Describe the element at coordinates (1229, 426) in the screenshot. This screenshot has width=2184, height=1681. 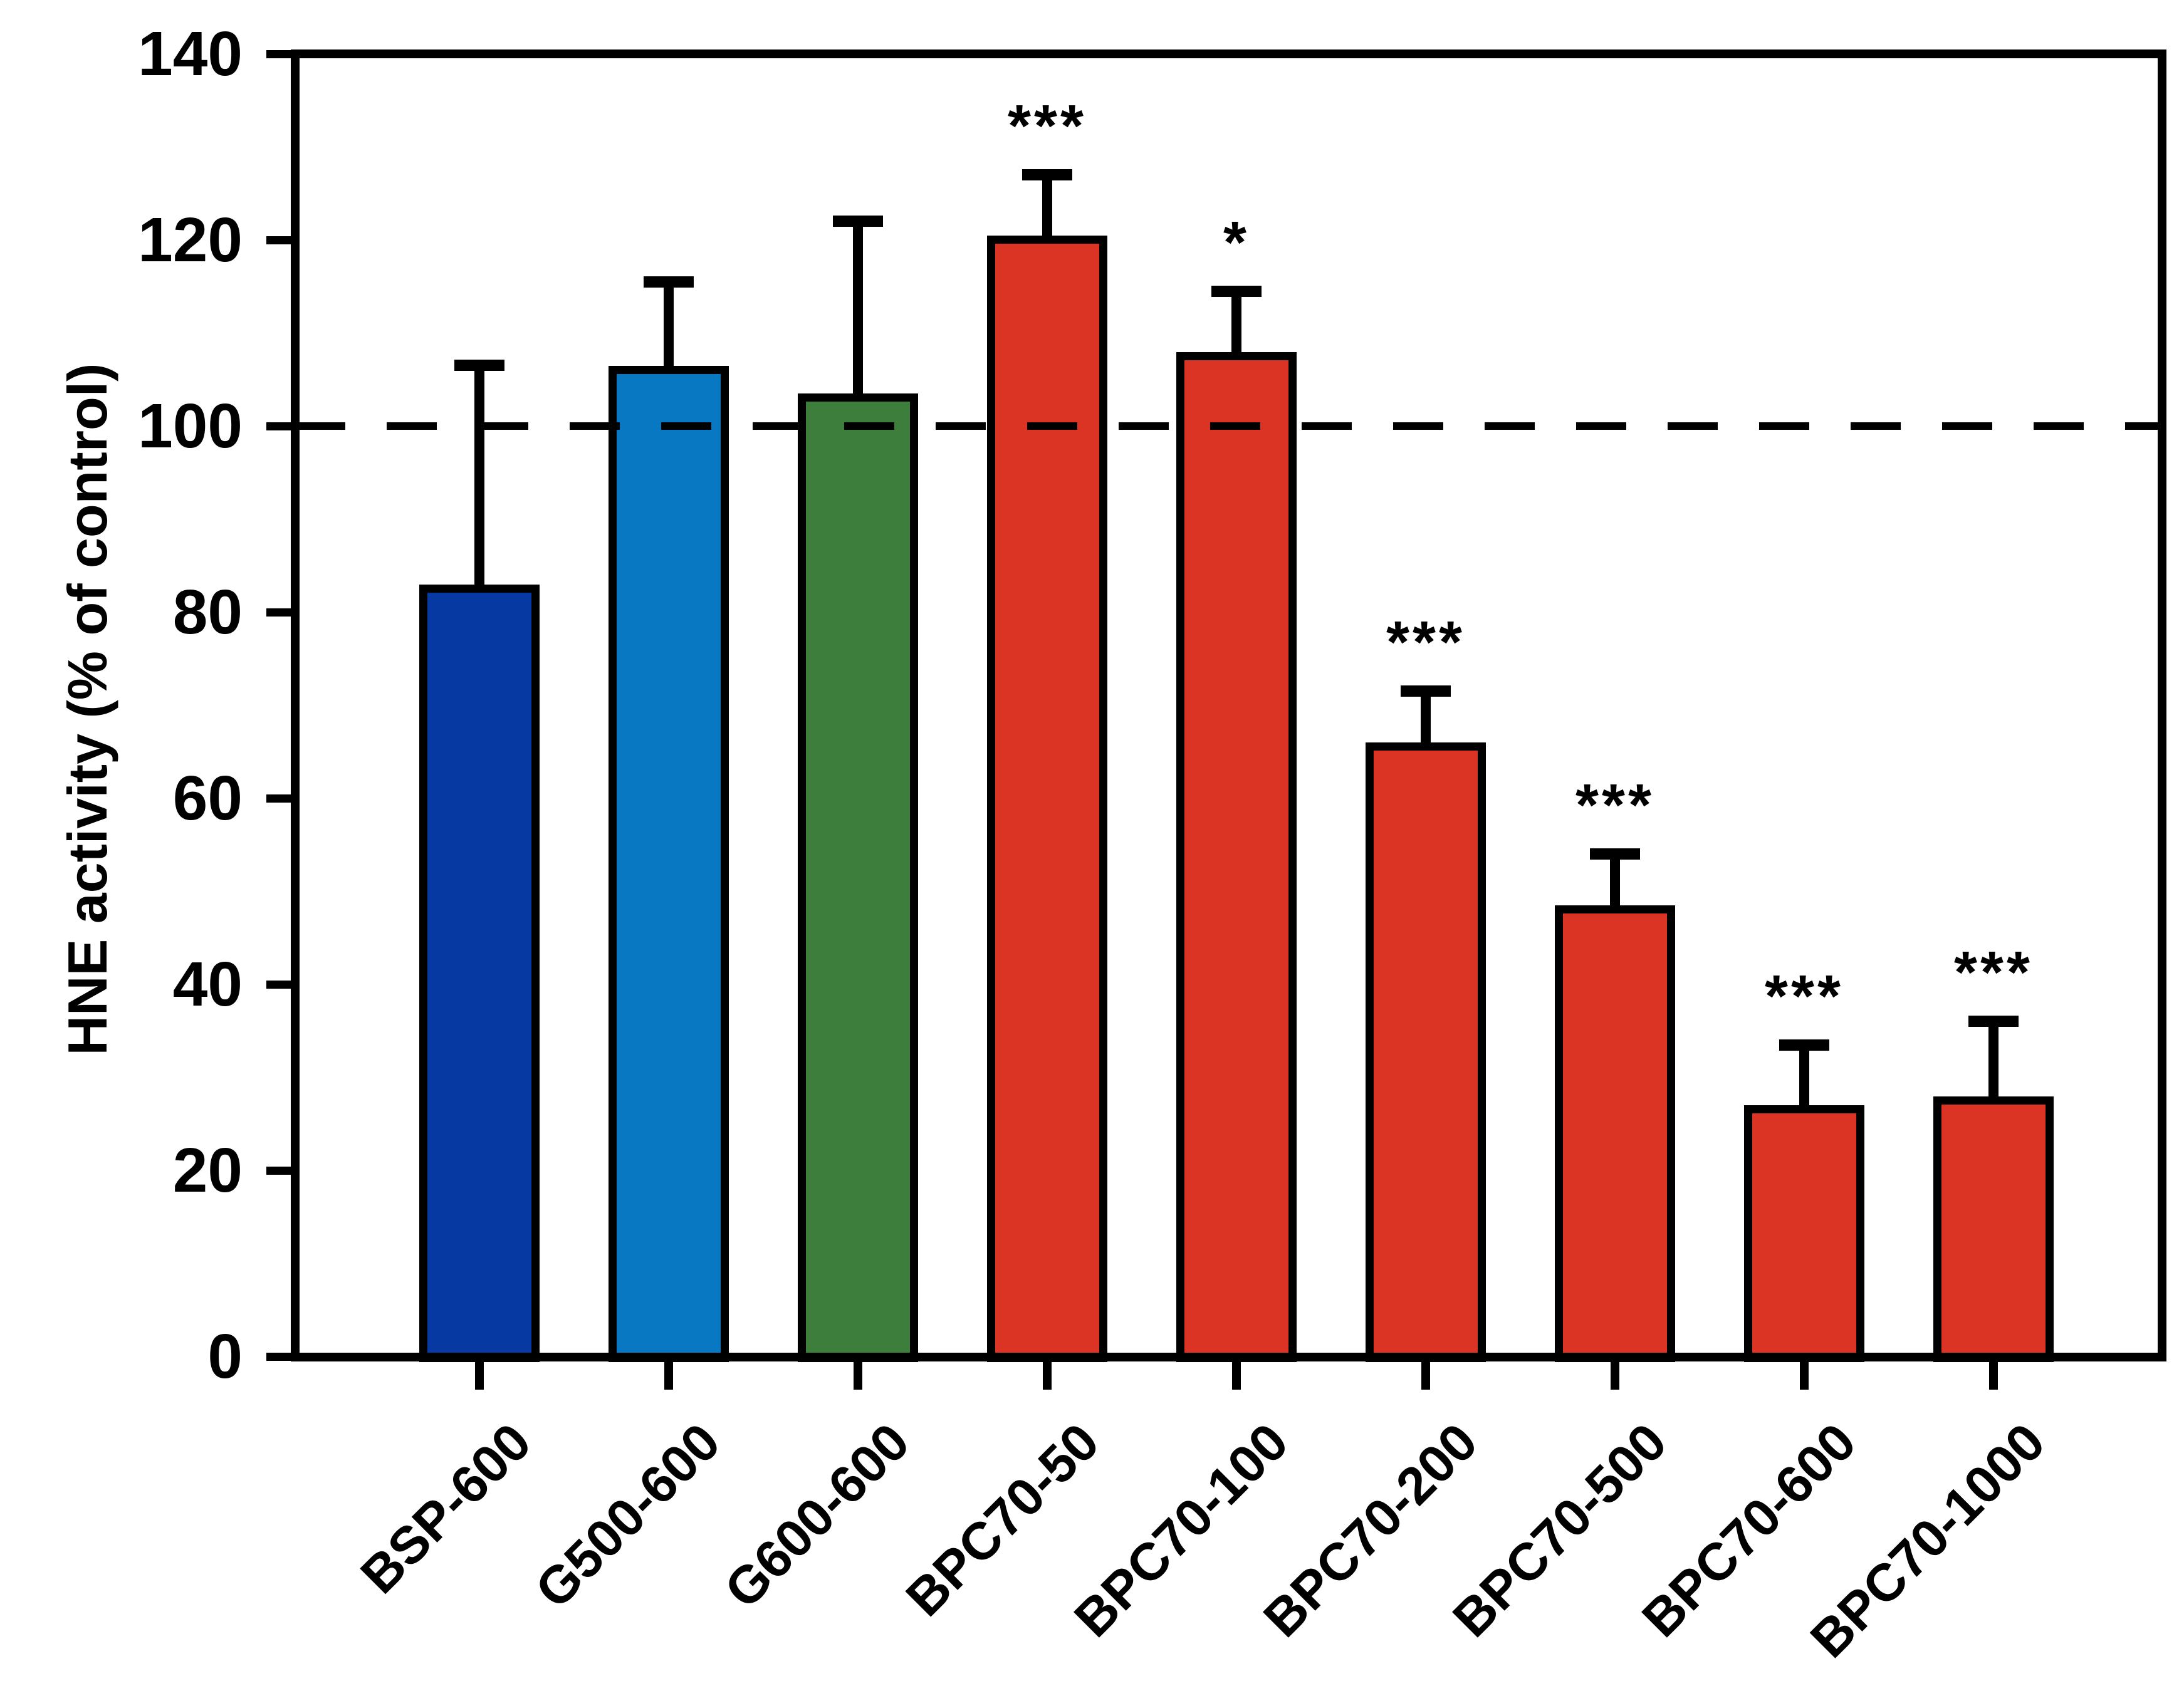
I see `reference-dashed-line` at that location.